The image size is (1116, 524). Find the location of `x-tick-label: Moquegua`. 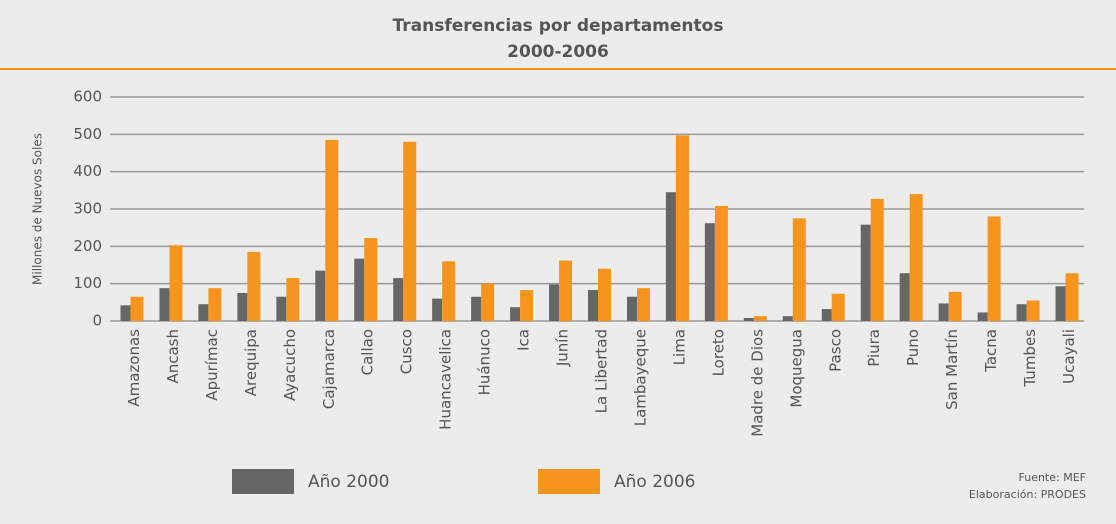

x-tick-label: Moquegua is located at coordinates (796, 368).